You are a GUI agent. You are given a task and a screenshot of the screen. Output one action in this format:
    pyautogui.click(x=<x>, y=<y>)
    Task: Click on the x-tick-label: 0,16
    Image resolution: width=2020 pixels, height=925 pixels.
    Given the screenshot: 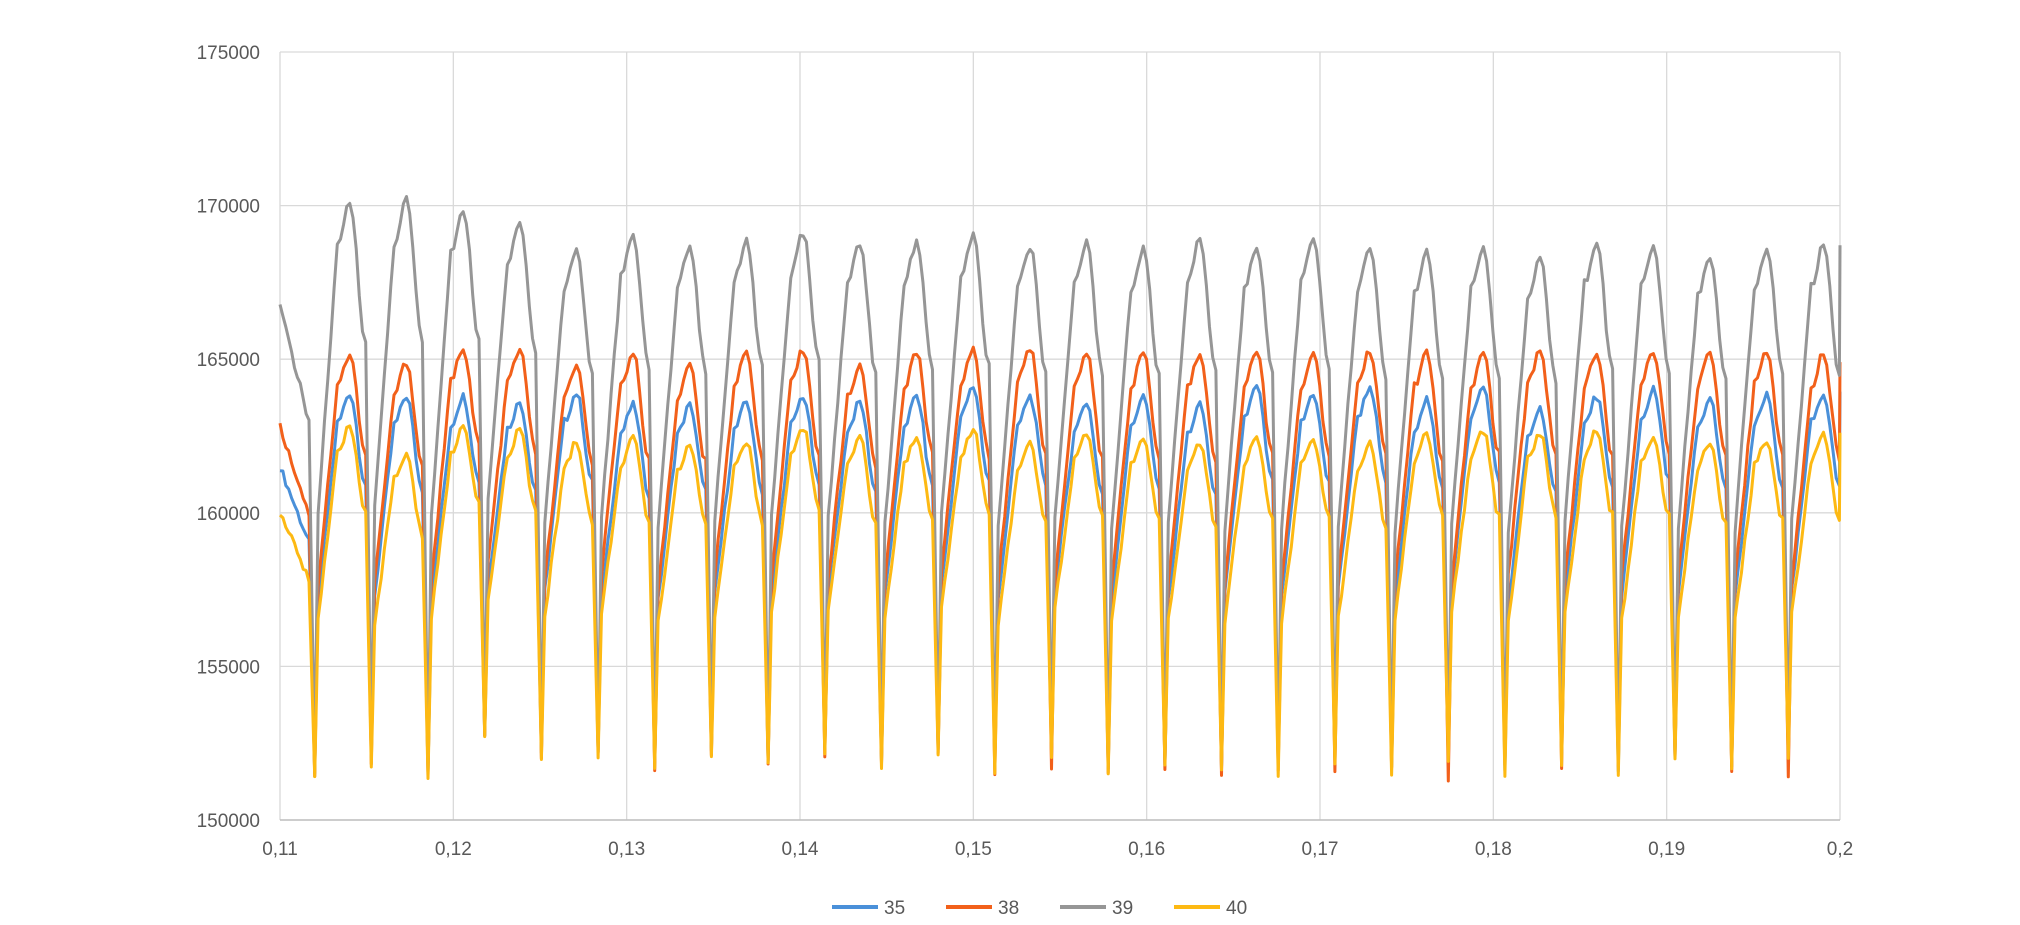 What is the action you would take?
    pyautogui.click(x=1146, y=849)
    